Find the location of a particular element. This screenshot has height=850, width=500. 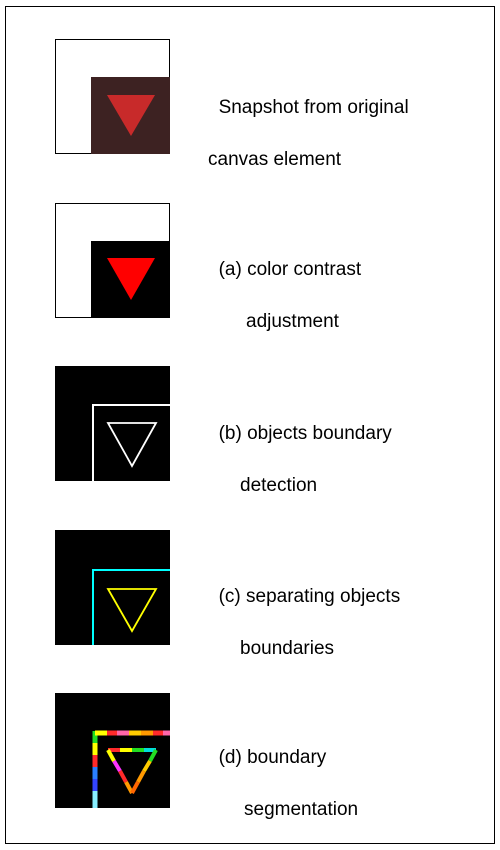

caption-contrast-line1: (a) color contrast is located at coordinates (290, 269).